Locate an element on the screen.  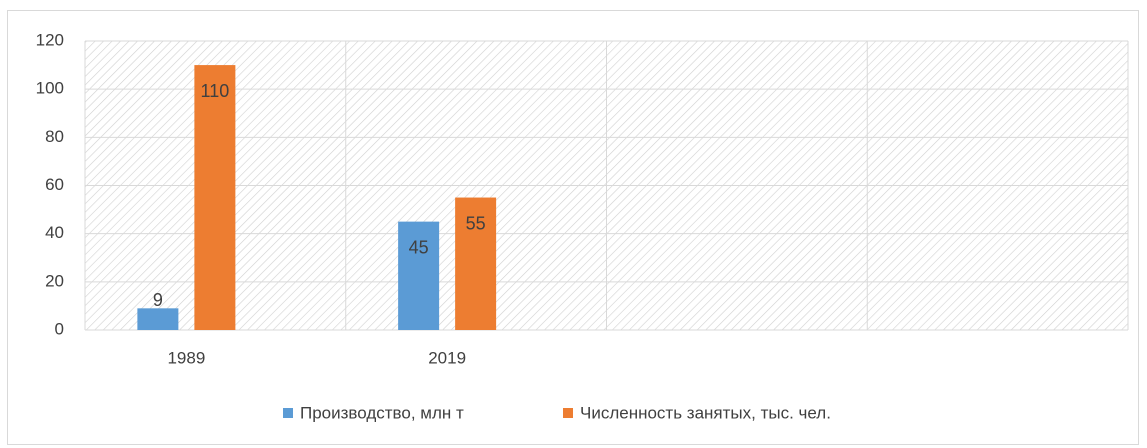
y-tick-label: 60 is located at coordinates (54, 184).